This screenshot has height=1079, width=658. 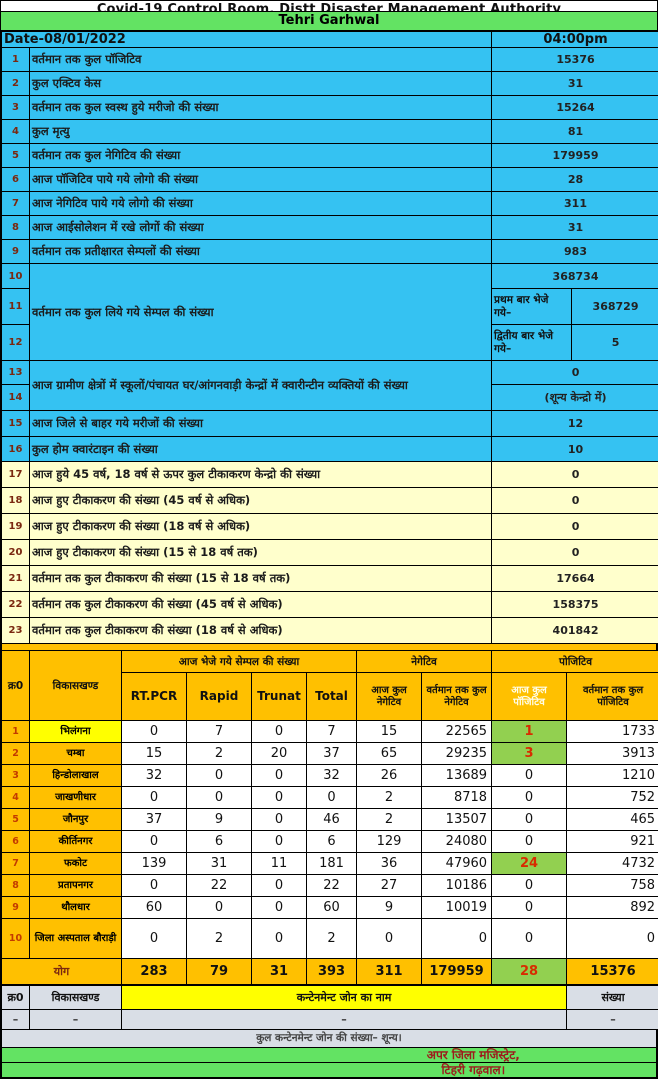 I want to click on total-today-negative: 311, so click(x=389, y=972).